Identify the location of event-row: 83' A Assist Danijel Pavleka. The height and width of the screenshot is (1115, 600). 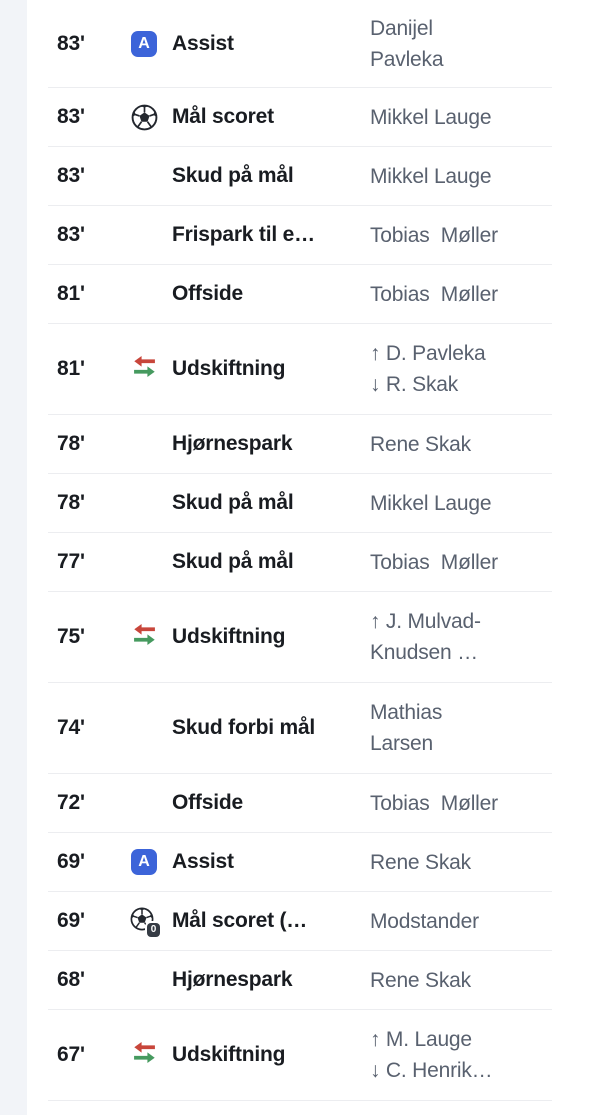
(300, 44).